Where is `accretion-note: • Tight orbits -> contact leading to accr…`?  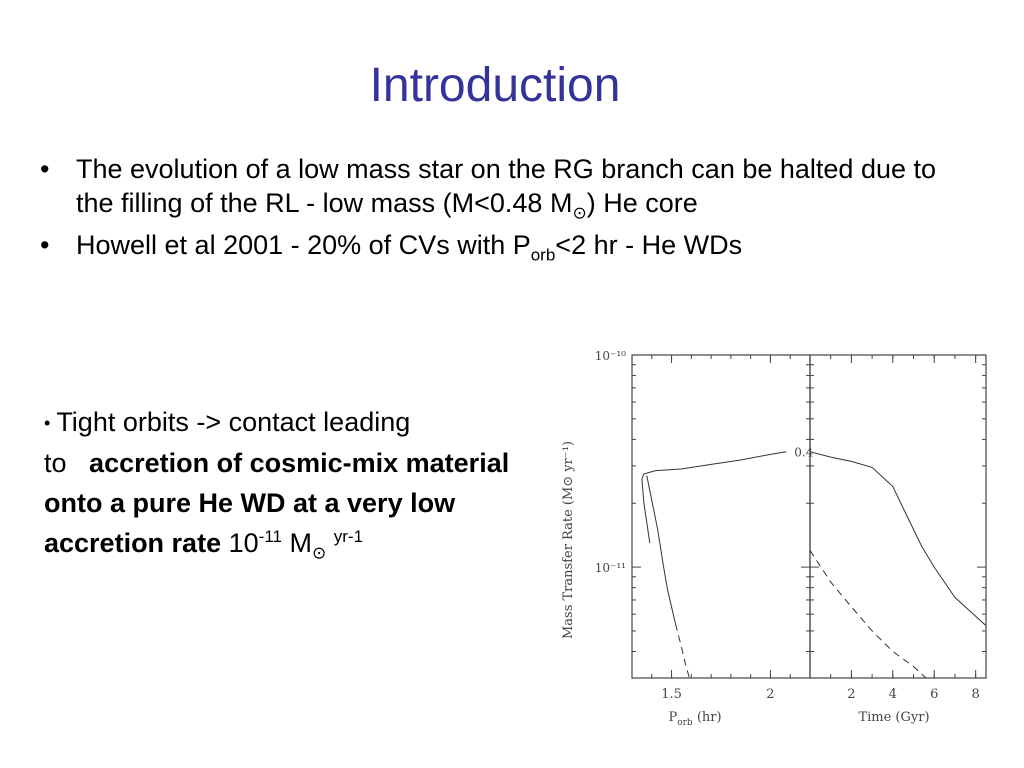
accretion-note: • Tight orbits -> contact leading to accr… is located at coordinates (294, 482).